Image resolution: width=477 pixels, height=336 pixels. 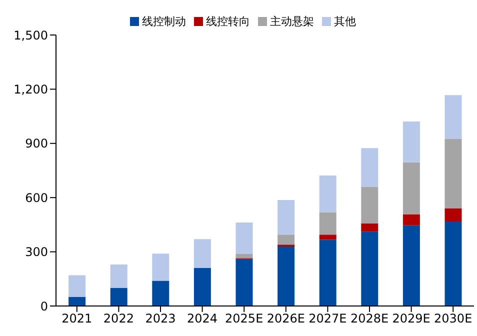 I want to click on y-tick-label: 600, so click(x=36, y=197).